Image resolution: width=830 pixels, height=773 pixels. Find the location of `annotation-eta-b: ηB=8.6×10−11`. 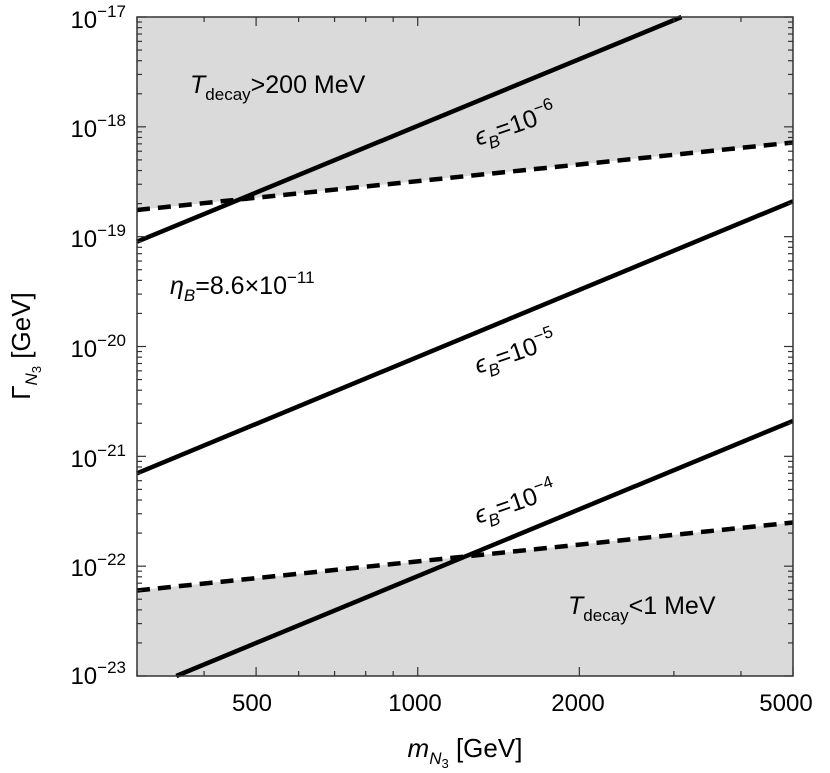

annotation-eta-b: ηB=8.6×10−11 is located at coordinates (242, 286).